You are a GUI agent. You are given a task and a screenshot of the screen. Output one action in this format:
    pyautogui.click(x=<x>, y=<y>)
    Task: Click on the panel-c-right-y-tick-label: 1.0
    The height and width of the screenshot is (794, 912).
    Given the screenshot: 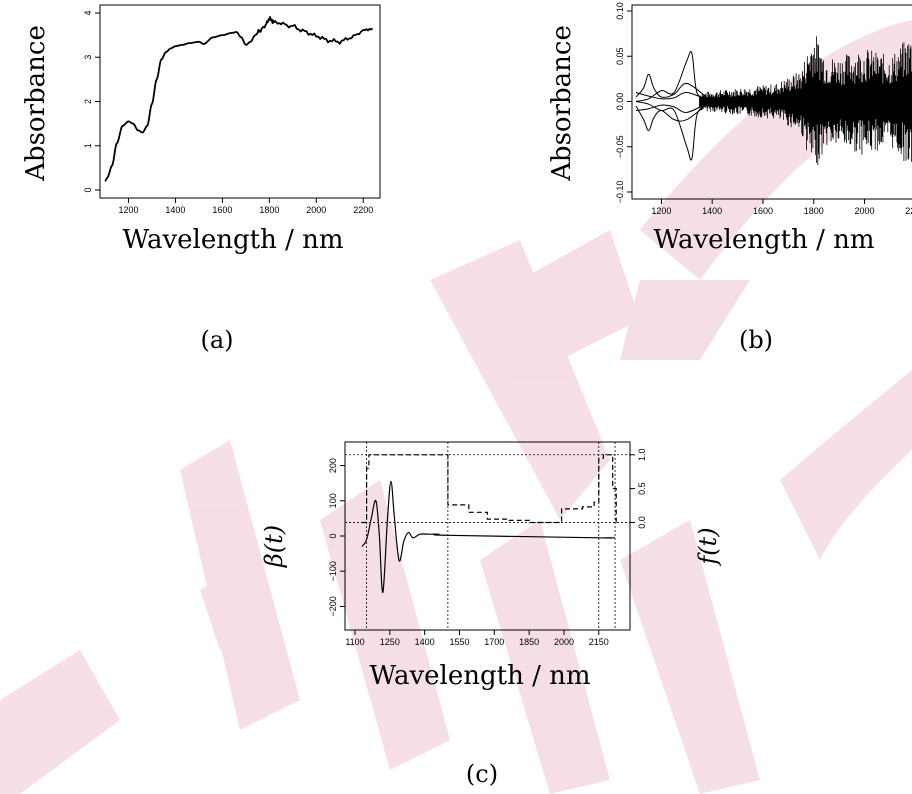 What is the action you would take?
    pyautogui.click(x=642, y=455)
    